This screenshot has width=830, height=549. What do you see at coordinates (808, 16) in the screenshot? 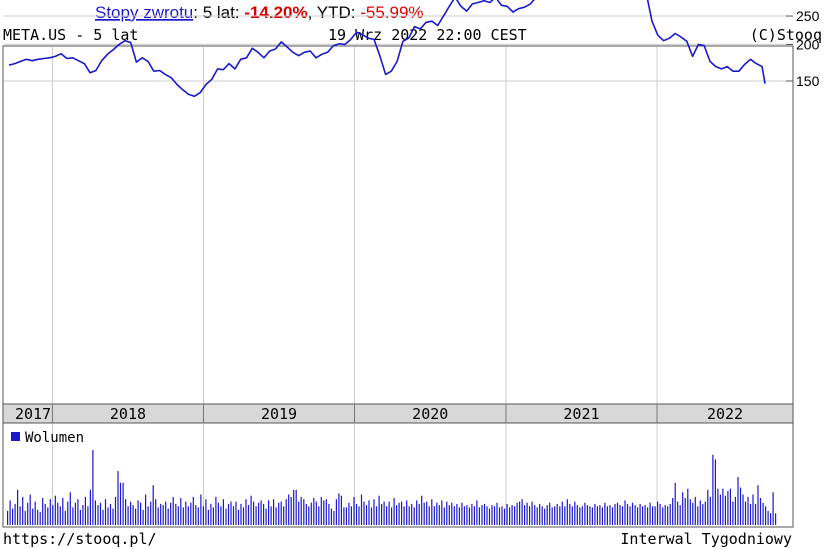
I see `y-tick-label: 250` at bounding box center [808, 16].